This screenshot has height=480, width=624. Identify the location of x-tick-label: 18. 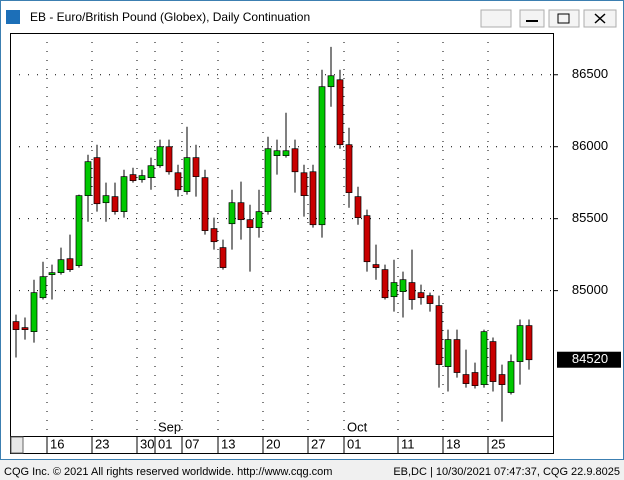
(453, 443).